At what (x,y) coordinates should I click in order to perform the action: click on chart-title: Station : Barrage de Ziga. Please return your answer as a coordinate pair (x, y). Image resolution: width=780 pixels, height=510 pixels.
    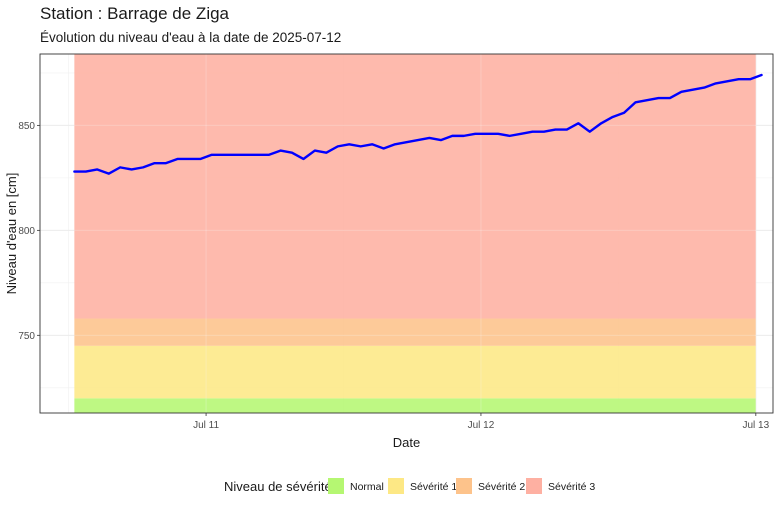
    Looking at the image, I should click on (135, 13).